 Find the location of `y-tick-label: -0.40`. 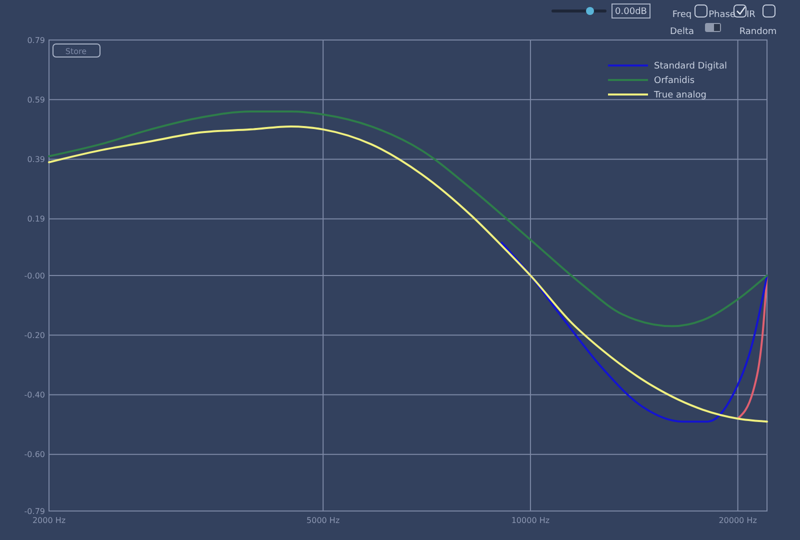

y-tick-label: -0.40 is located at coordinates (34, 395).